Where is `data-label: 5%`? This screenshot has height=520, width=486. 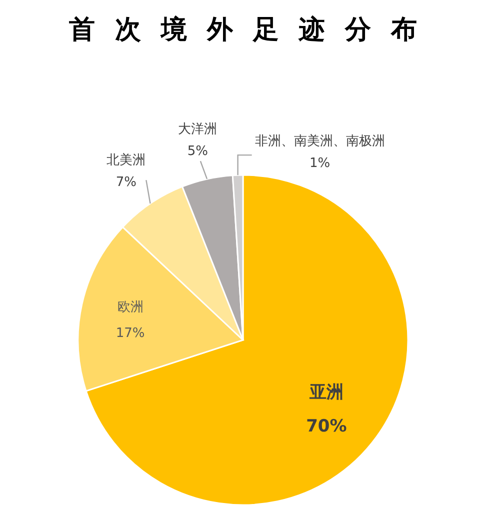
data-label: 5% is located at coordinates (197, 152).